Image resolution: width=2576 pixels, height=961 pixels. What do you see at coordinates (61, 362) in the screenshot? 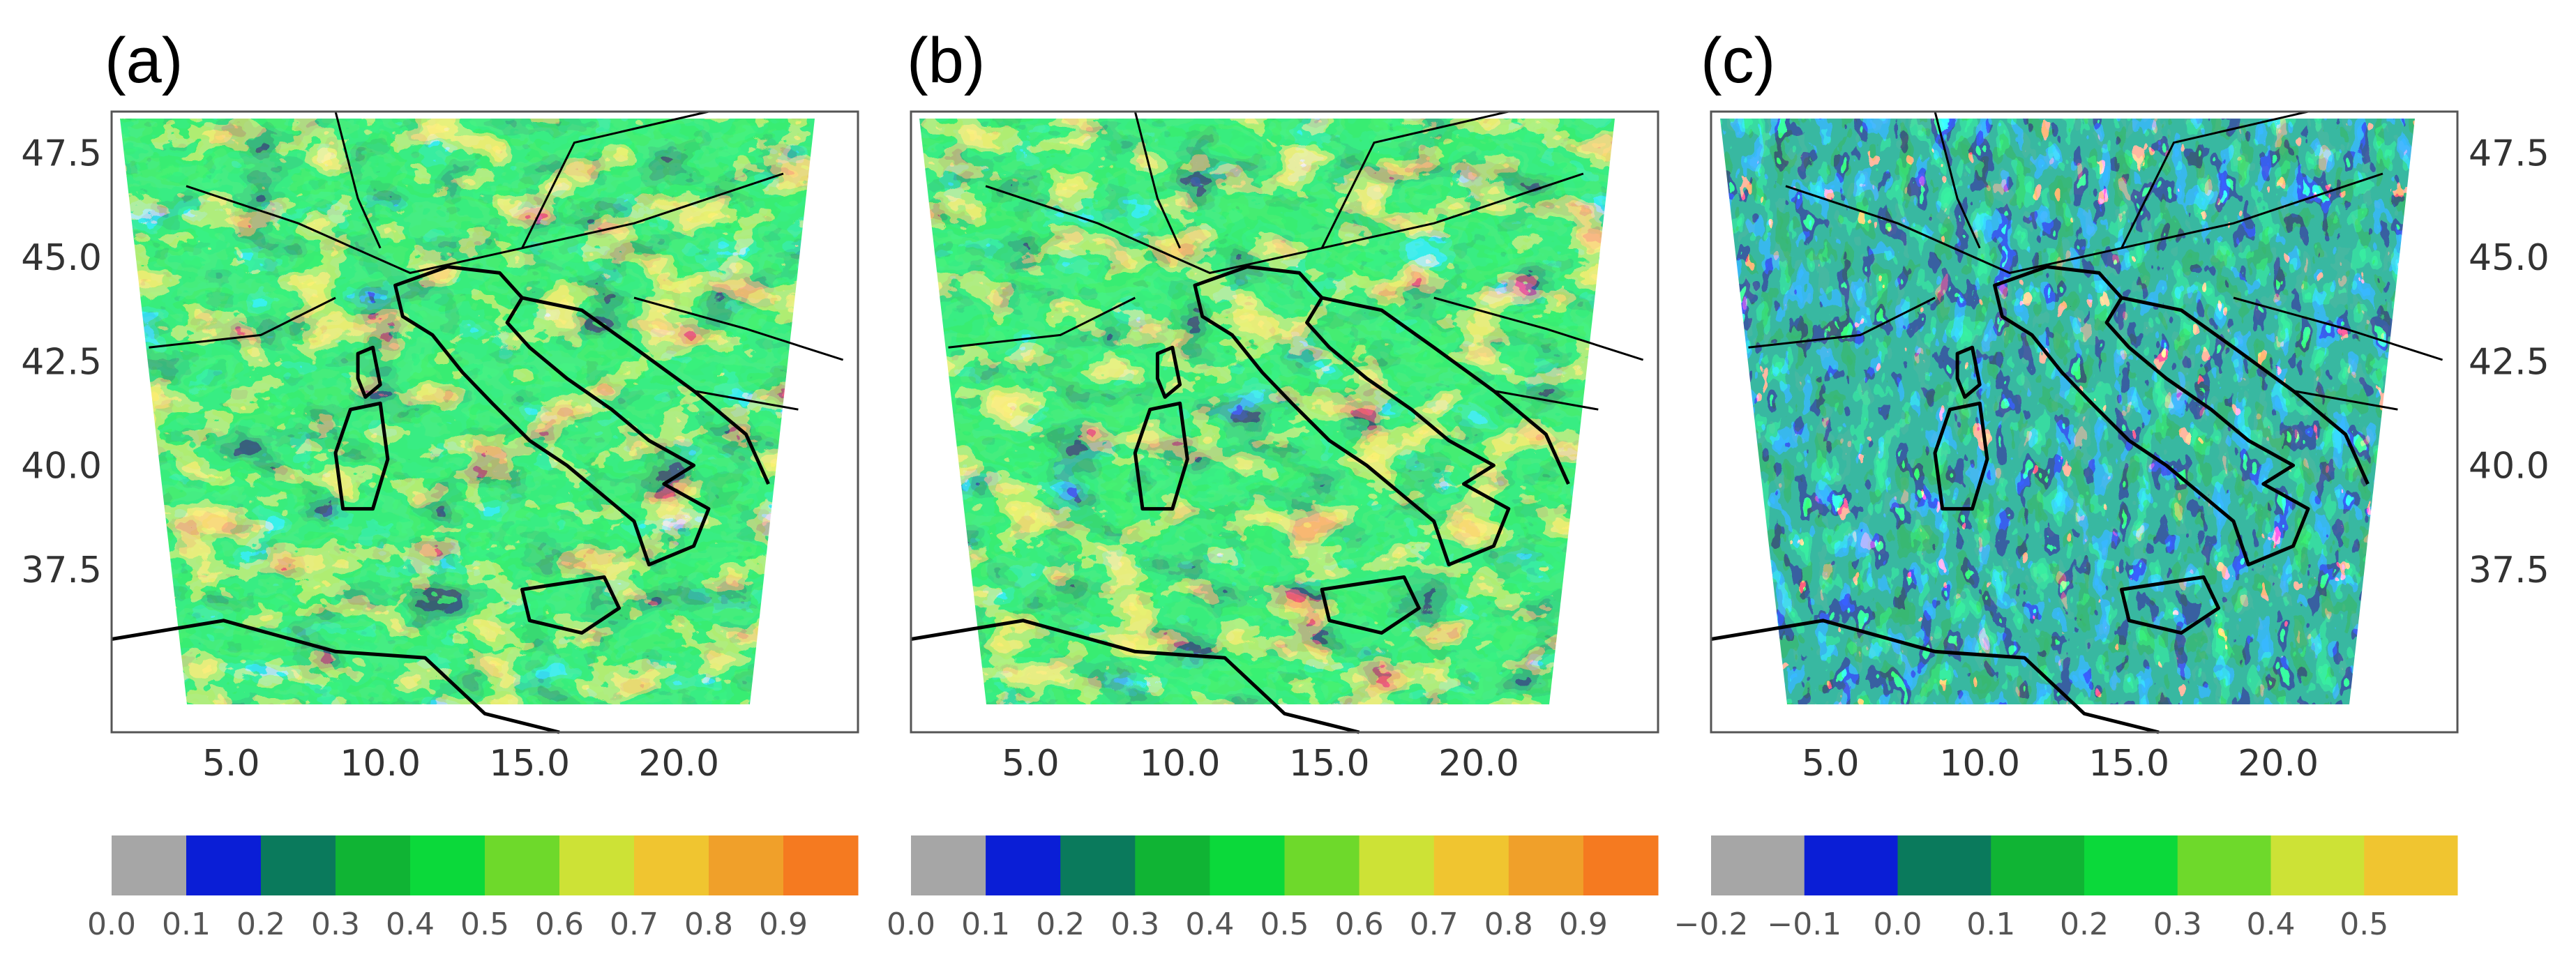
I see `y-tick-label: 42.5` at bounding box center [61, 362].